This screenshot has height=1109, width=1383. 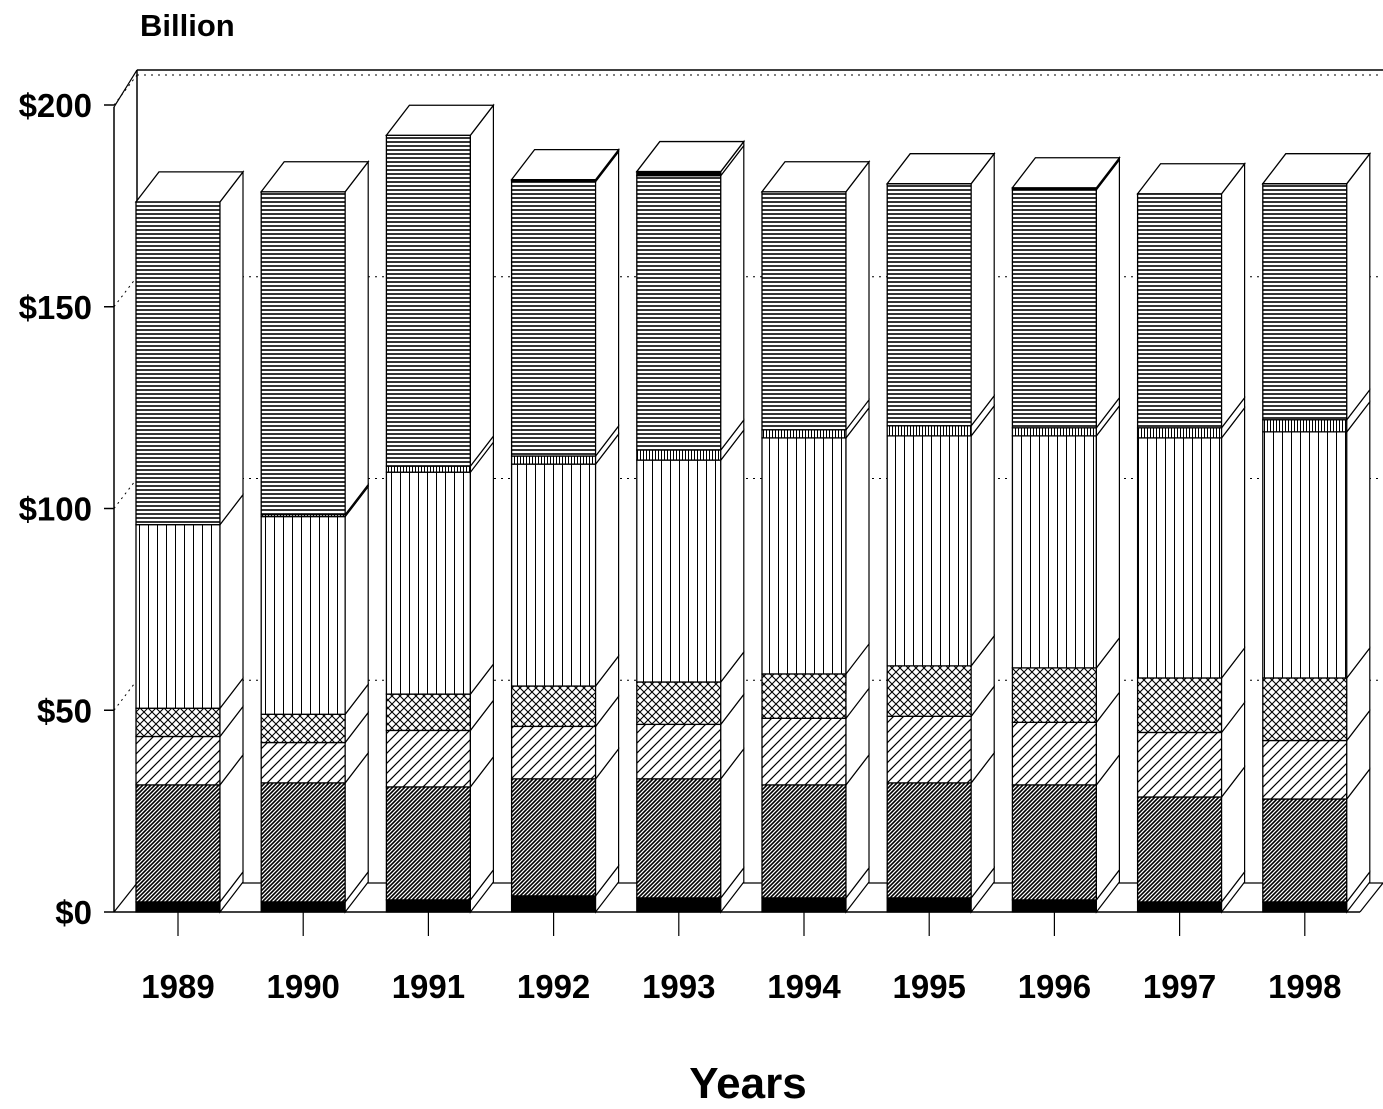 I want to click on bar-1996, so click(x=1066, y=534).